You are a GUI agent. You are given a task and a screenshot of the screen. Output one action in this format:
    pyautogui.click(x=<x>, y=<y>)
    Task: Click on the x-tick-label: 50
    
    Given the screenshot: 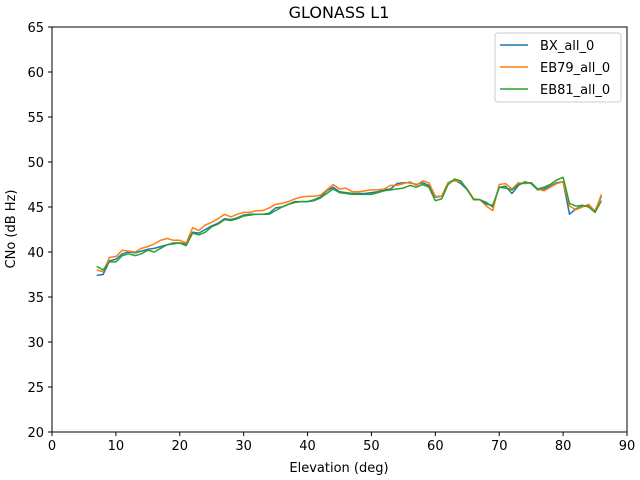 What is the action you would take?
    pyautogui.click(x=371, y=446)
    